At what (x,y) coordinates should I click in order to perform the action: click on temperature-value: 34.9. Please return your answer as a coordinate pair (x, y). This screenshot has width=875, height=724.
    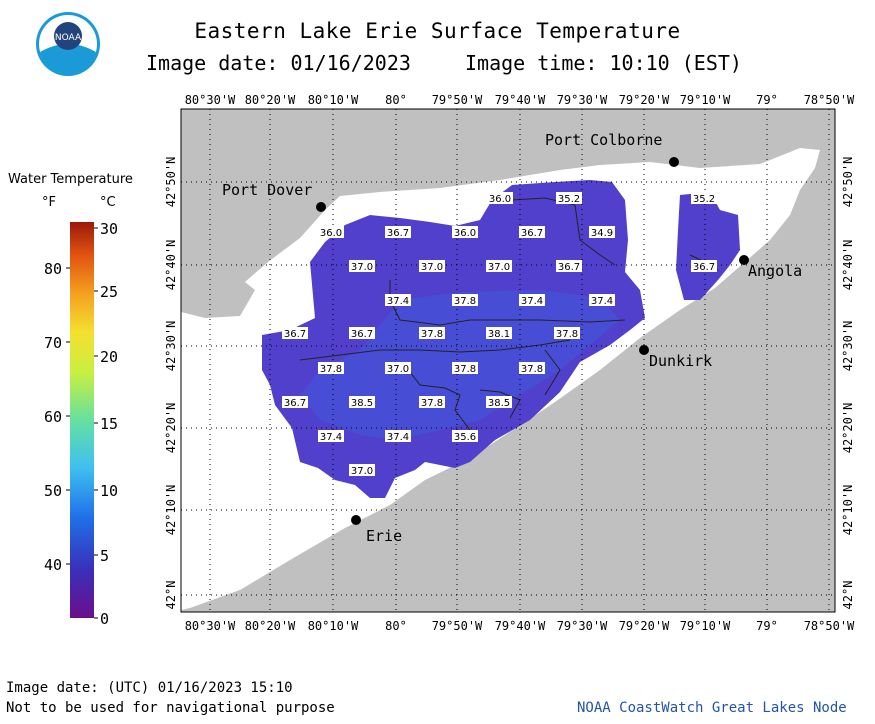
    Looking at the image, I should click on (602, 232).